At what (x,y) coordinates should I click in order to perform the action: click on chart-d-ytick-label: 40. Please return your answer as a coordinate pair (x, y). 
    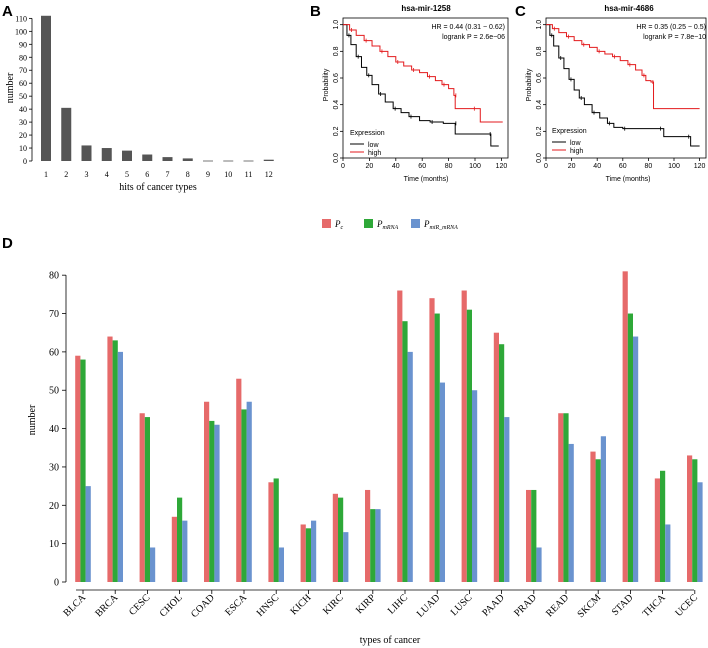
    Looking at the image, I should click on (54, 429).